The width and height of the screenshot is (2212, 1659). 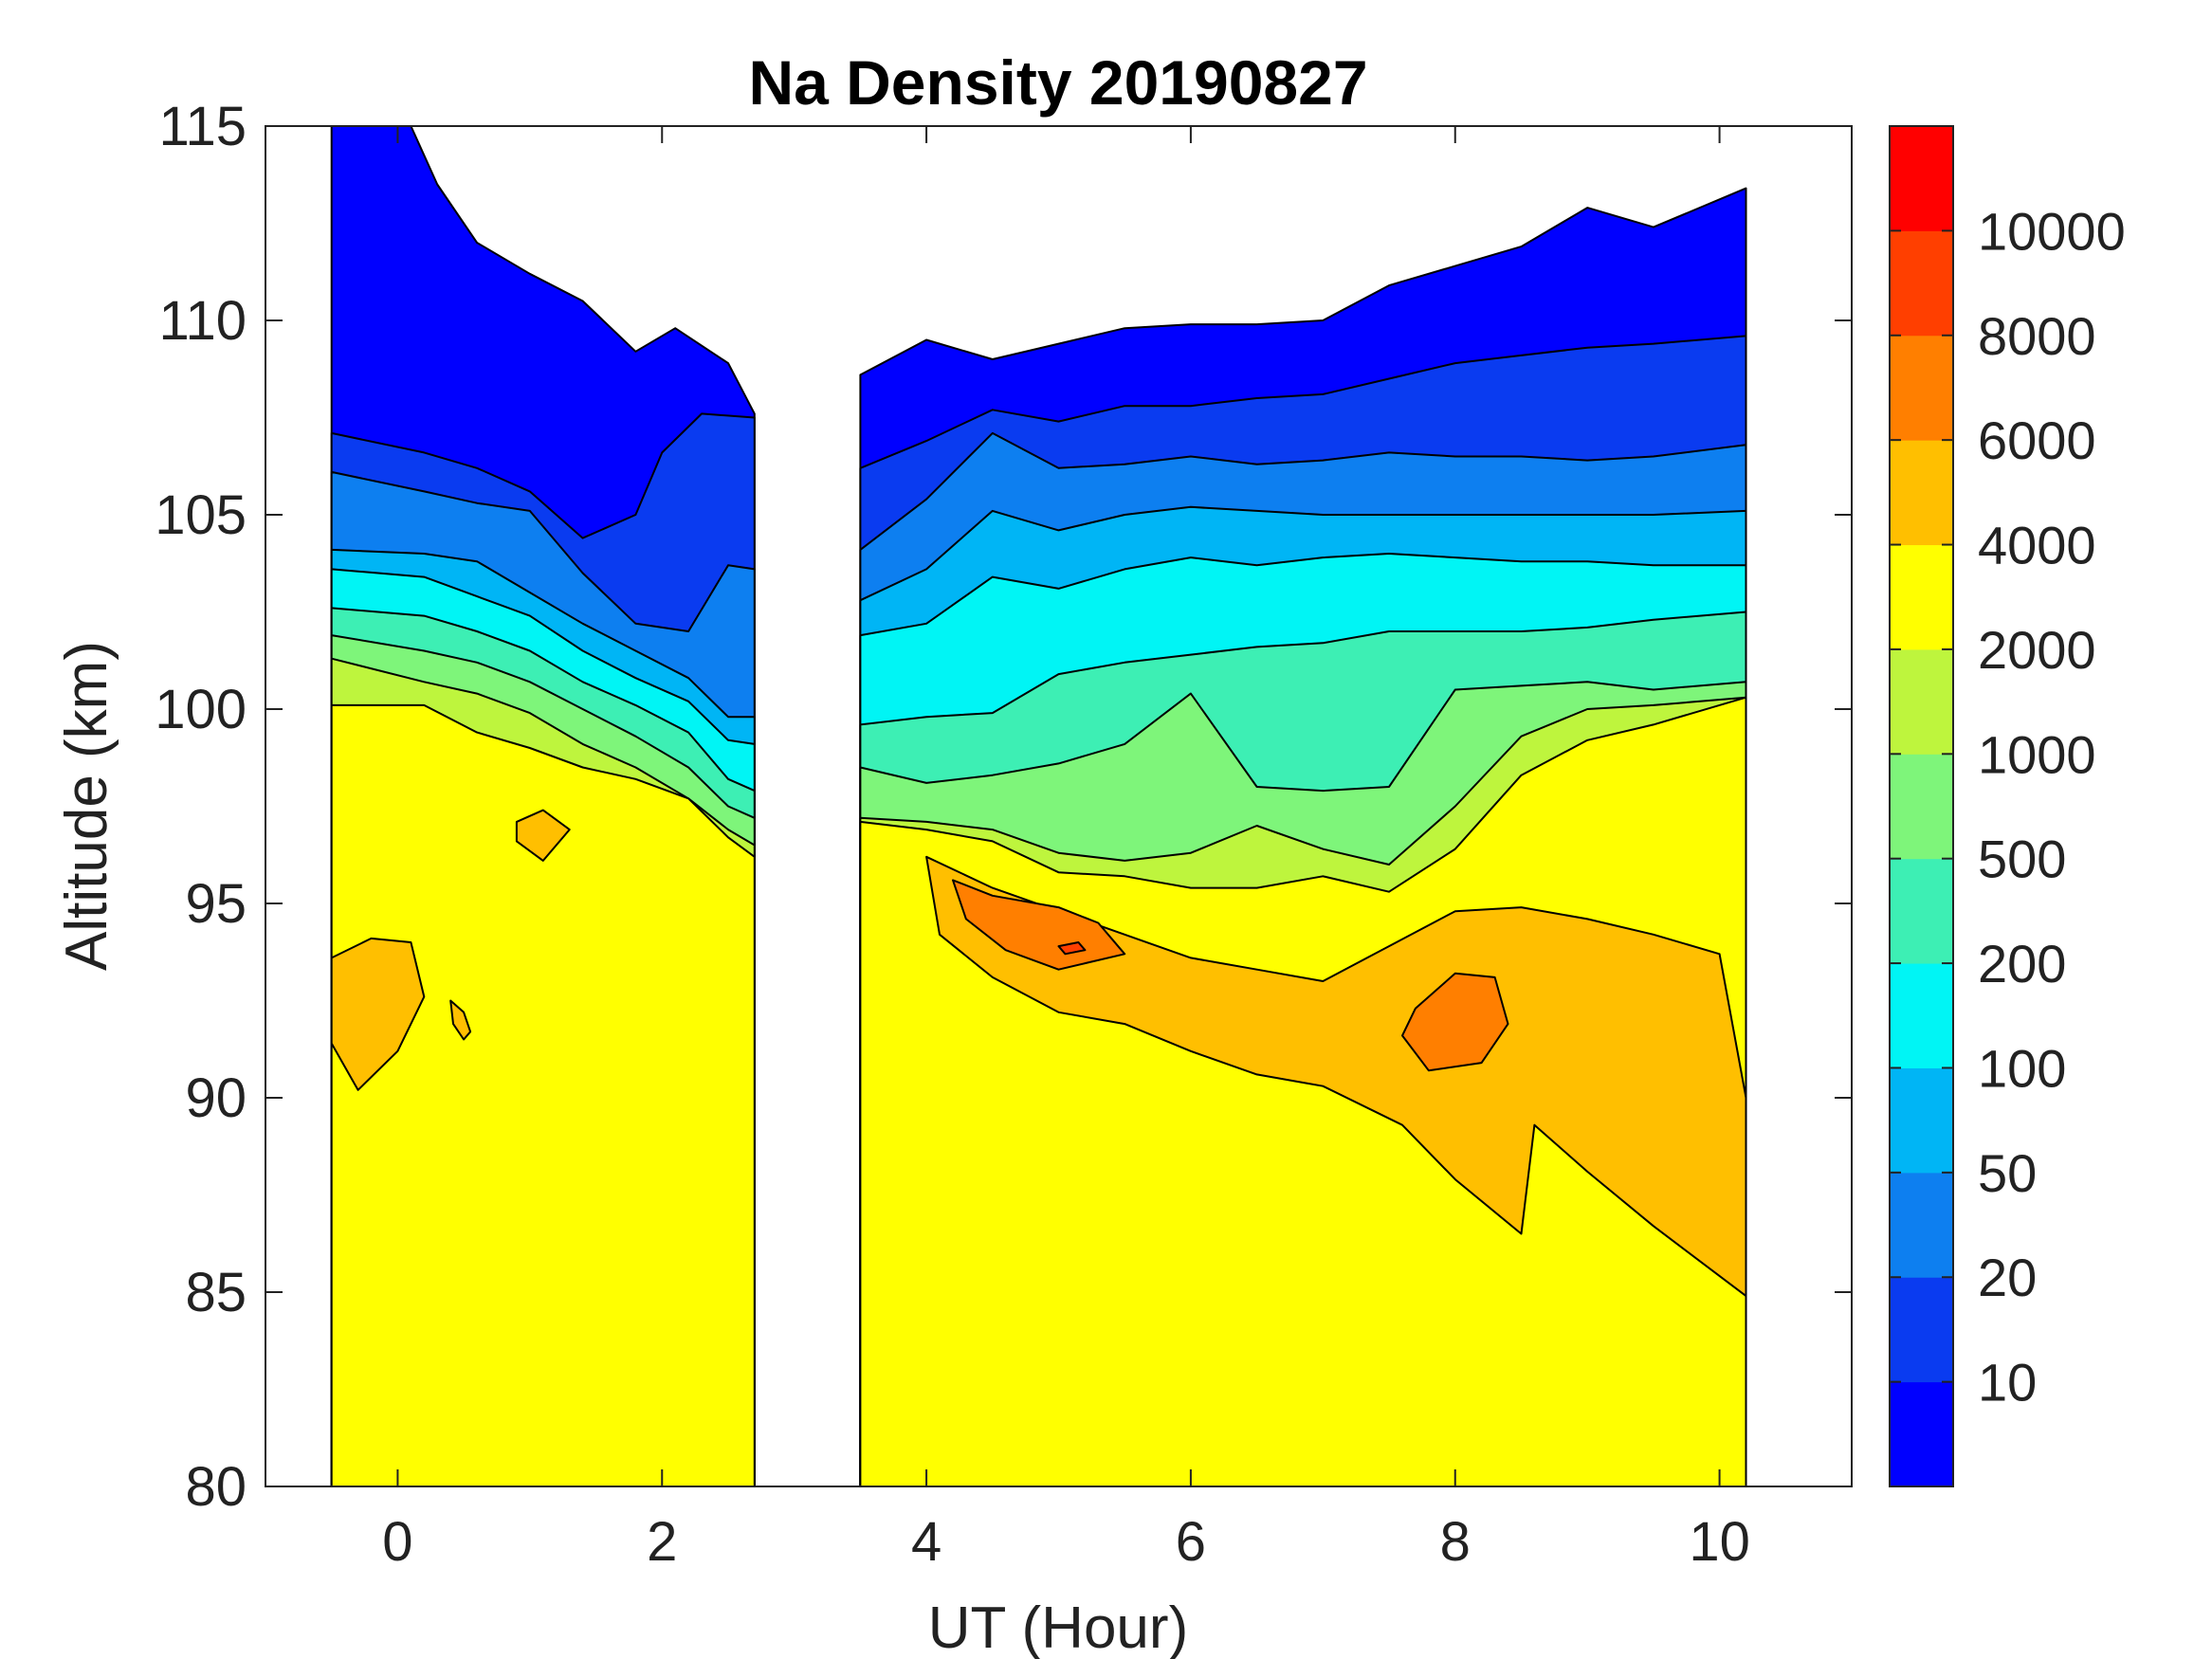 I want to click on x-tick-label: 4, so click(x=926, y=1542).